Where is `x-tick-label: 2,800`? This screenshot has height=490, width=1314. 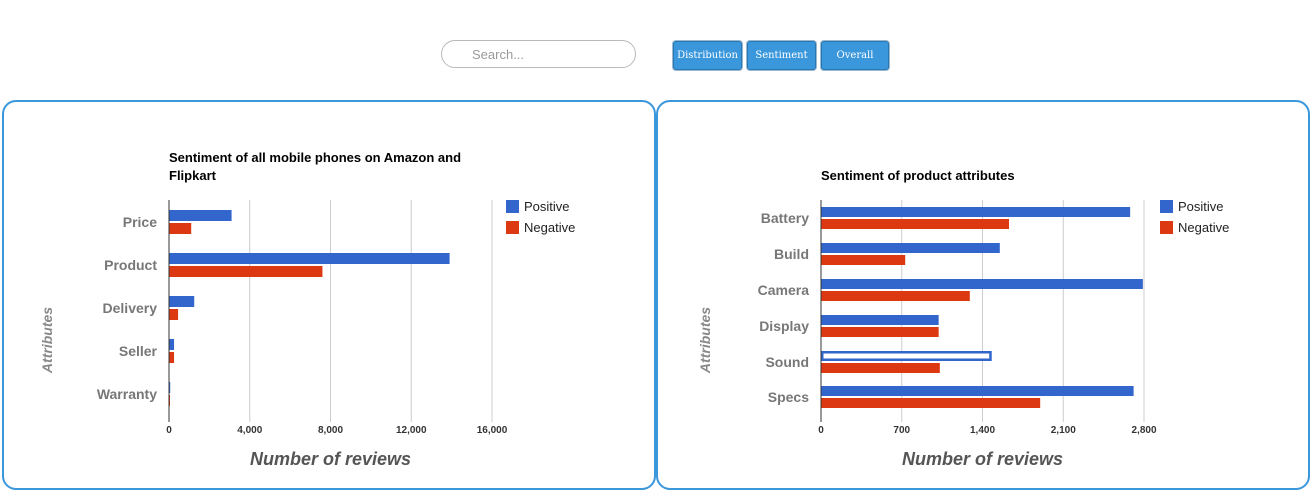 x-tick-label: 2,800 is located at coordinates (1143, 430).